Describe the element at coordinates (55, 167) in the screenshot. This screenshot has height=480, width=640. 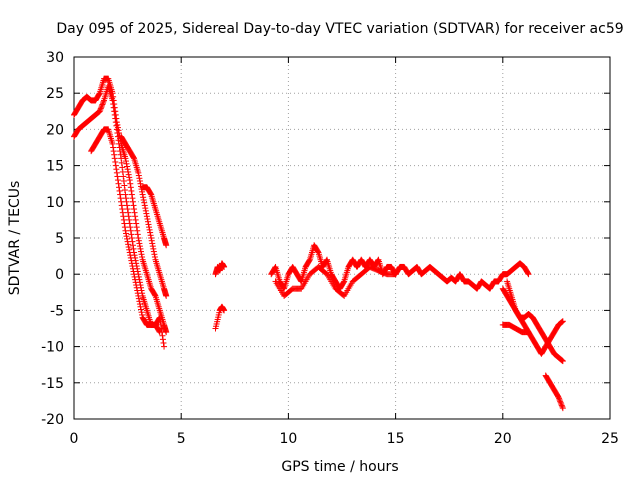
I see `y-tick-label: 15` at that location.